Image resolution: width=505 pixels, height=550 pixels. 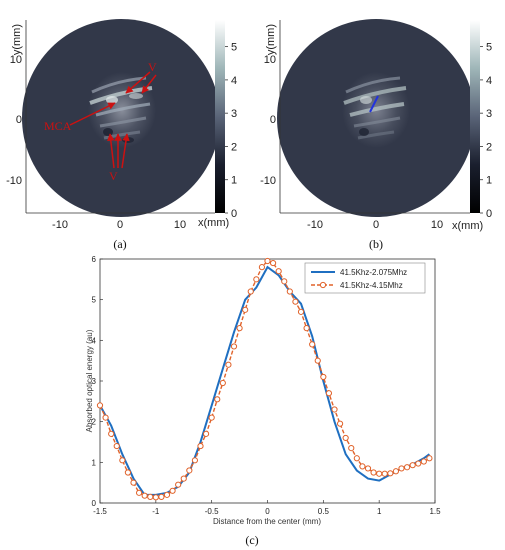 What do you see at coordinates (17, 39) in the screenshot?
I see `ylabel-a: y(mm)` at bounding box center [17, 39].